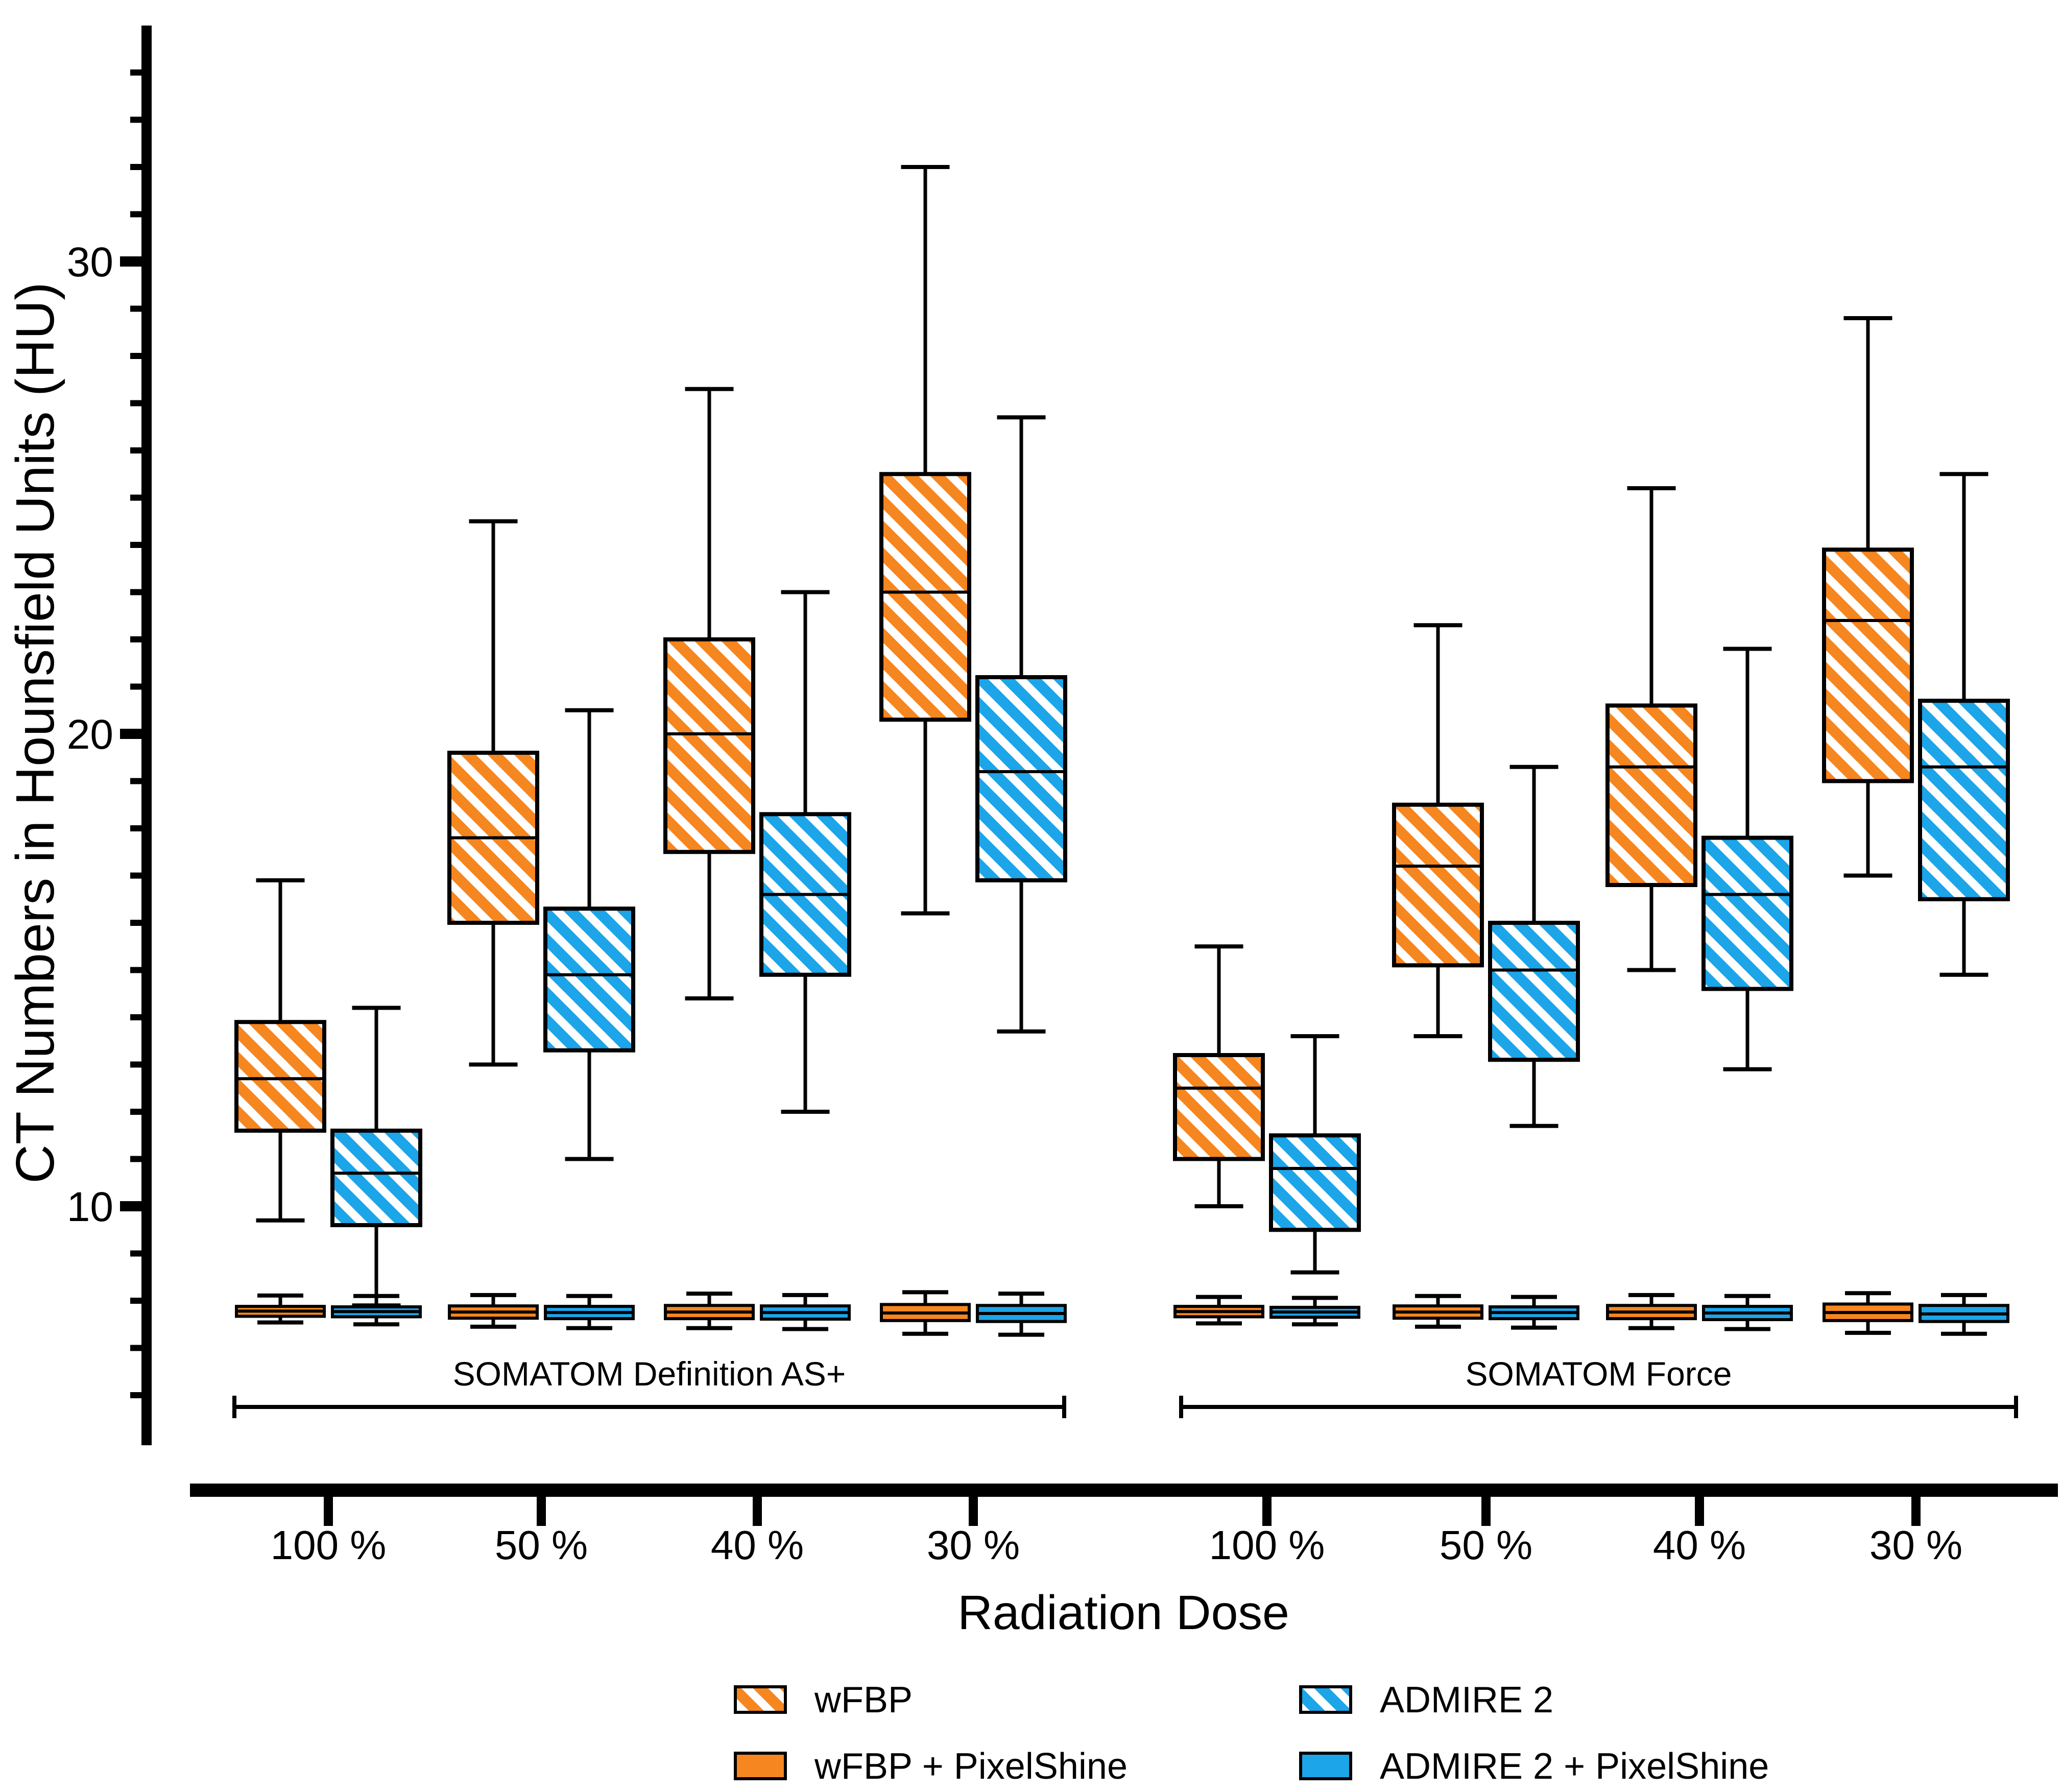 This screenshot has width=2062, height=1792. What do you see at coordinates (130, 1206) in the screenshot?
I see `y-major-tick` at bounding box center [130, 1206].